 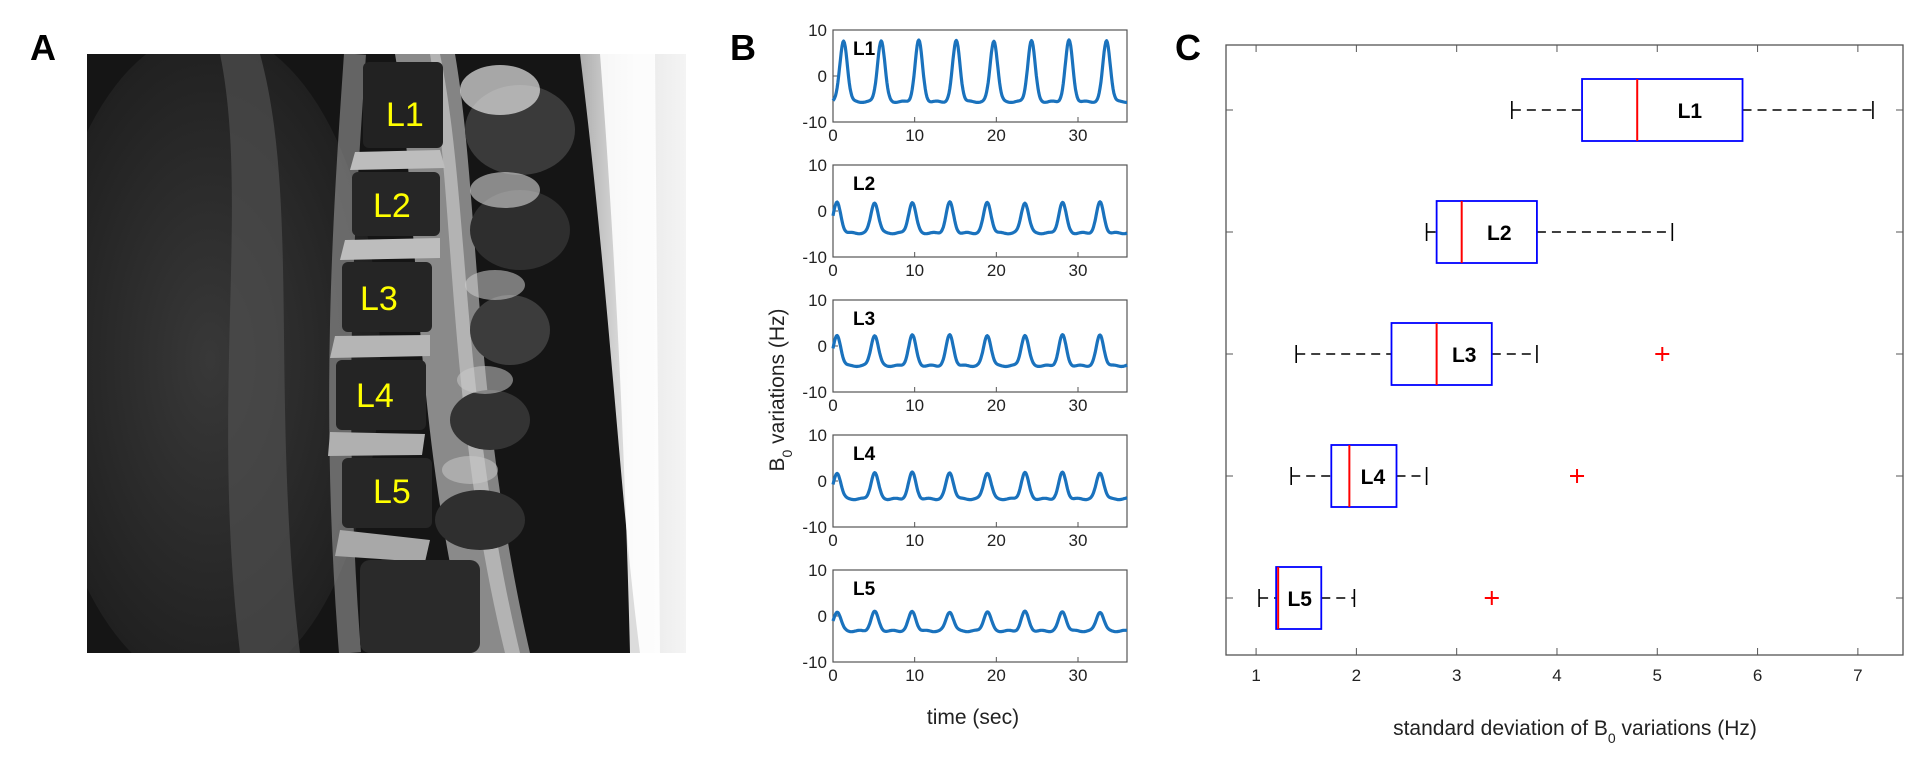 What do you see at coordinates (979, 351) in the screenshot?
I see `series-line-l3` at bounding box center [979, 351].